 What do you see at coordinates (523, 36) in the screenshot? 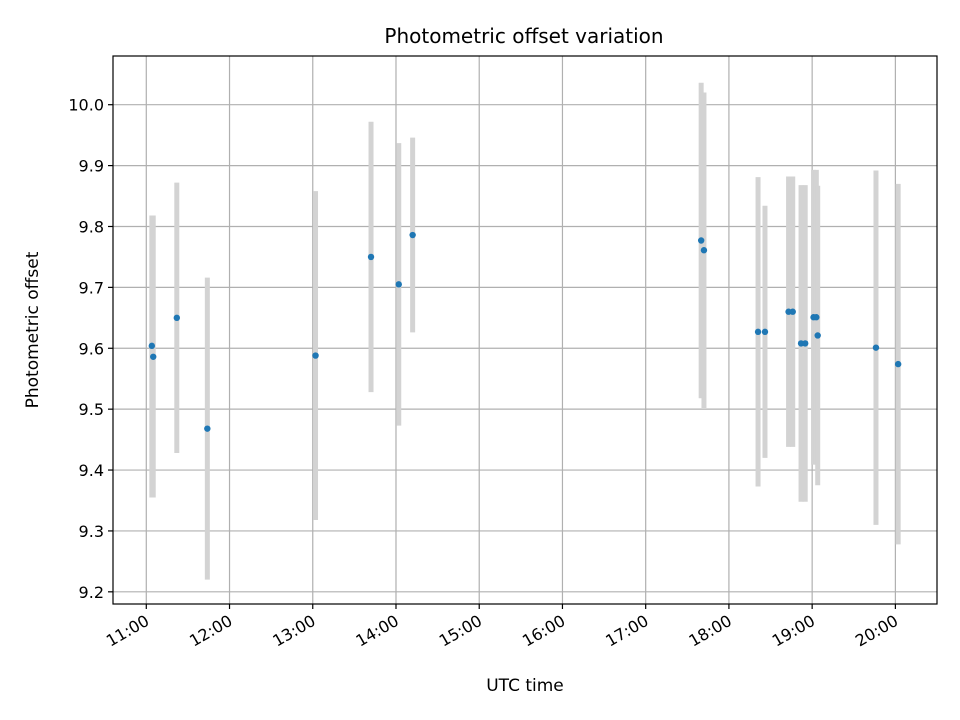
I see `chart-title: Photometric offset variation` at bounding box center [523, 36].